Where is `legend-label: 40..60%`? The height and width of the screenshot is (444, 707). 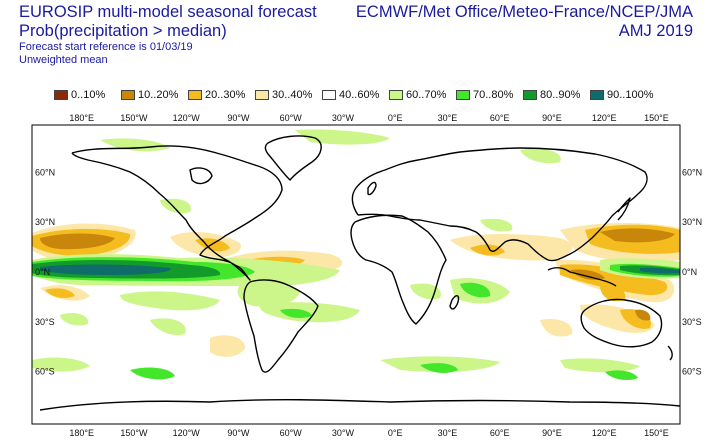 legend-label: 40..60% is located at coordinates (359, 95).